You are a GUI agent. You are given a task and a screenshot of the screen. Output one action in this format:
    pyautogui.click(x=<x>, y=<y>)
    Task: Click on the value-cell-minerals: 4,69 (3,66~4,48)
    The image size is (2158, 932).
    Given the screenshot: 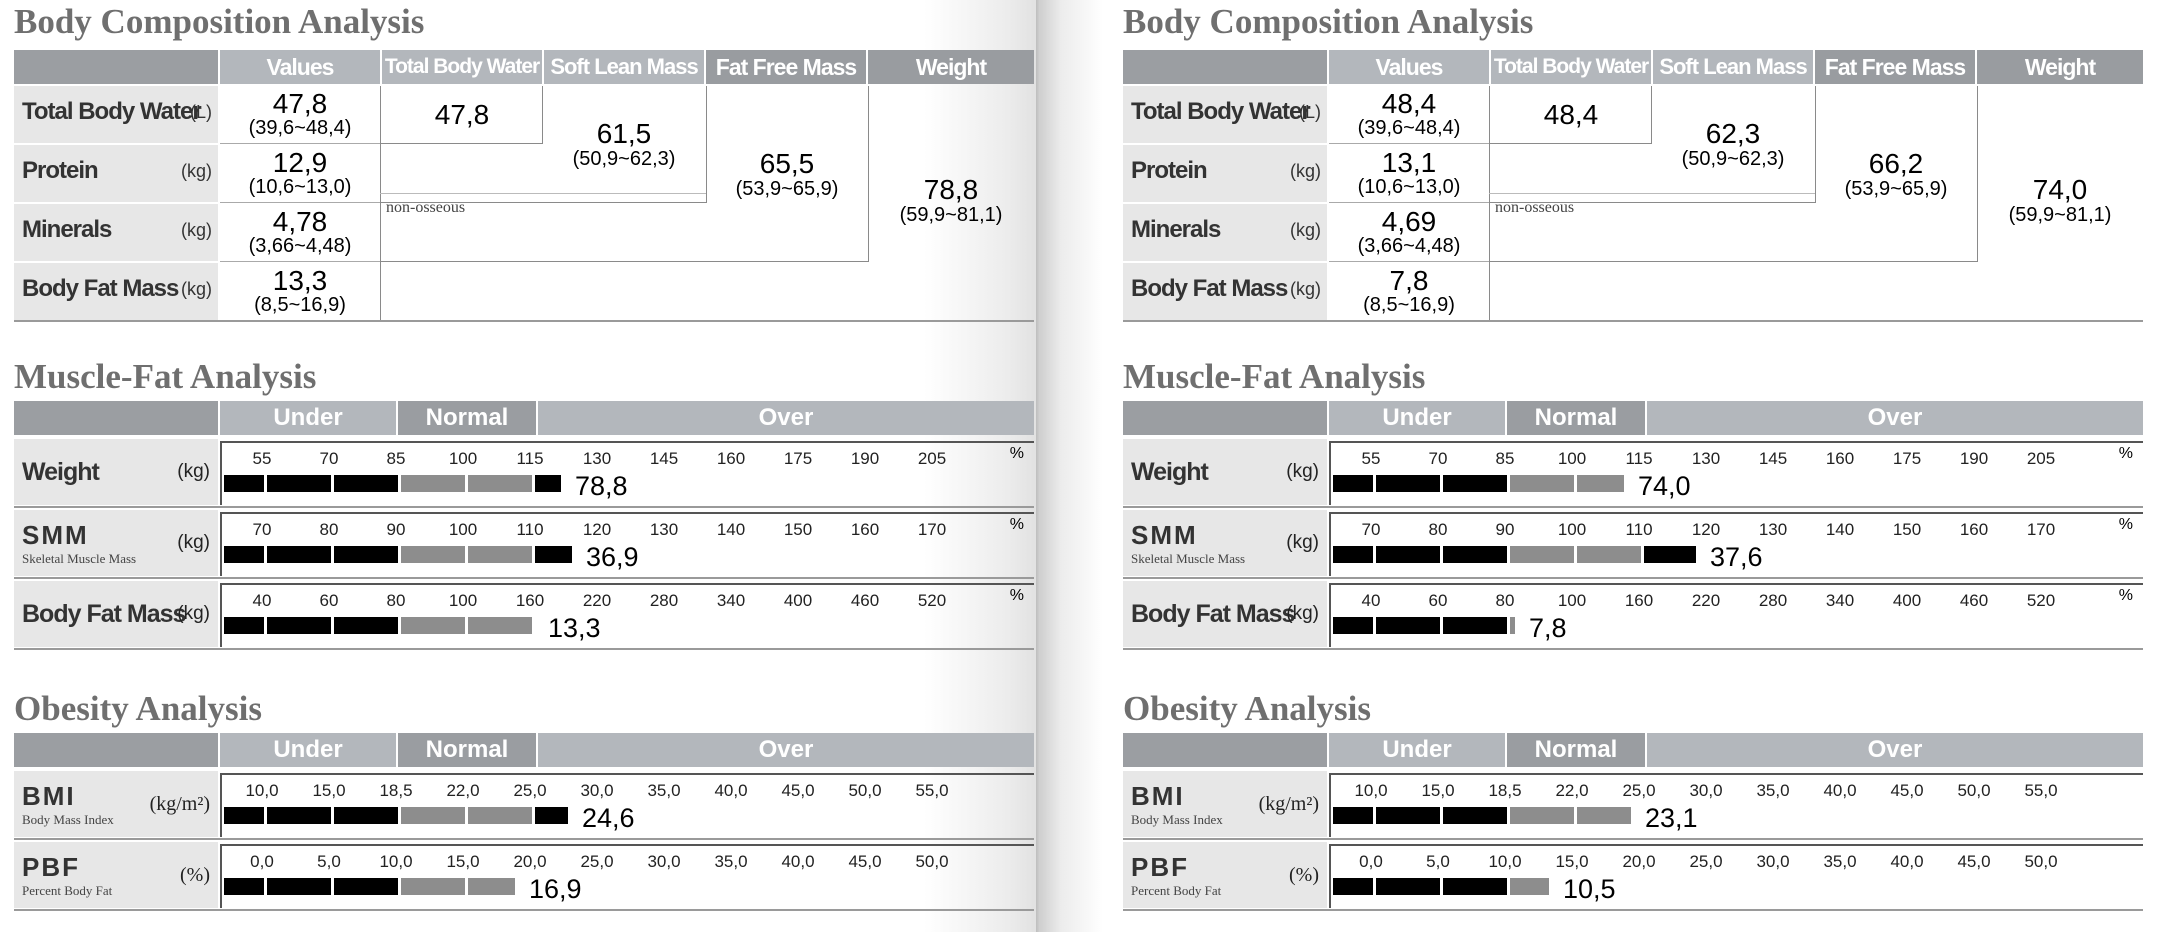 What is the action you would take?
    pyautogui.click(x=1409, y=232)
    